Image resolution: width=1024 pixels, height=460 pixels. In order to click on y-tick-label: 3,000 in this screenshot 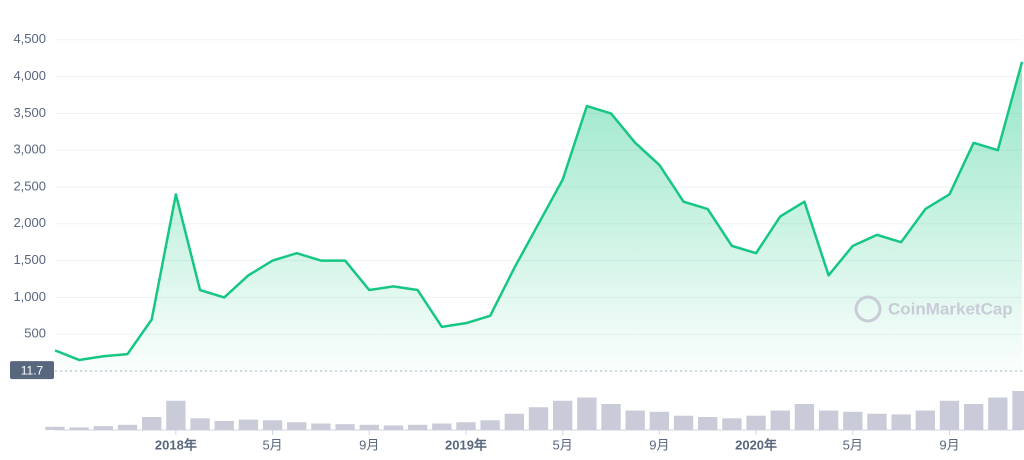, I will do `click(29, 149)`.